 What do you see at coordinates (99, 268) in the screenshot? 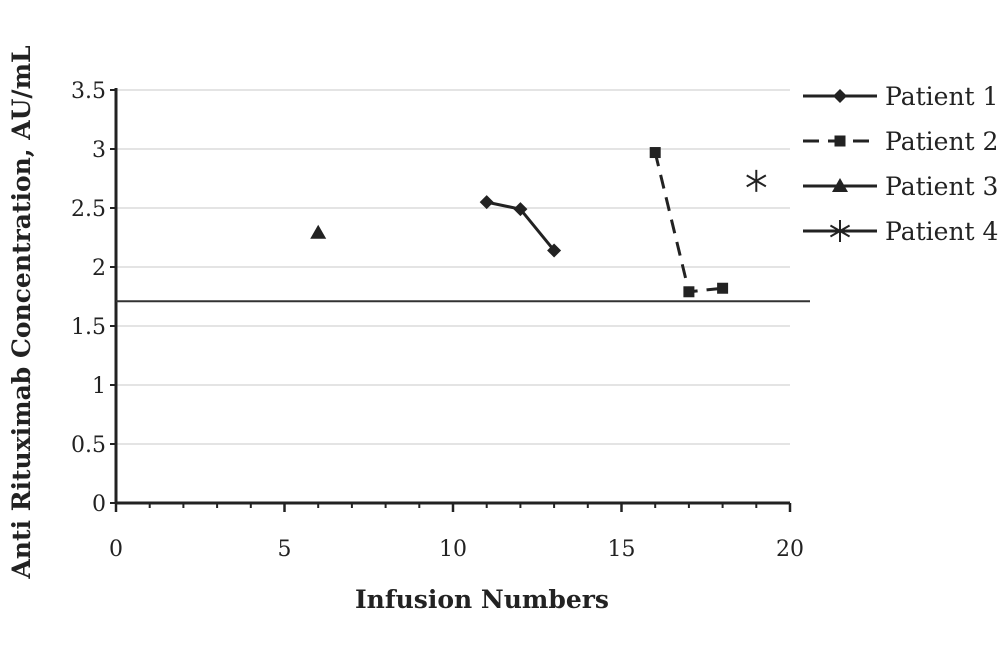
I see `y-tick-label: 2` at bounding box center [99, 268].